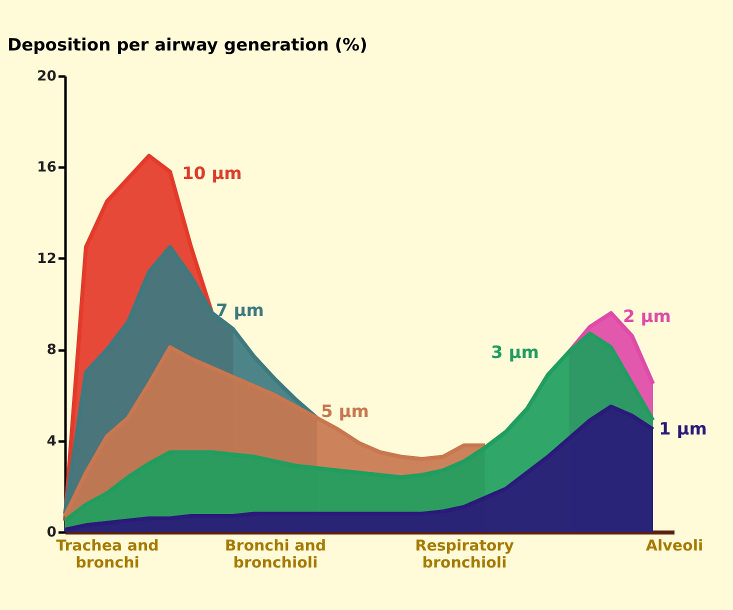  I want to click on x-tick-label: Respiratory bronchioli, so click(464, 554).